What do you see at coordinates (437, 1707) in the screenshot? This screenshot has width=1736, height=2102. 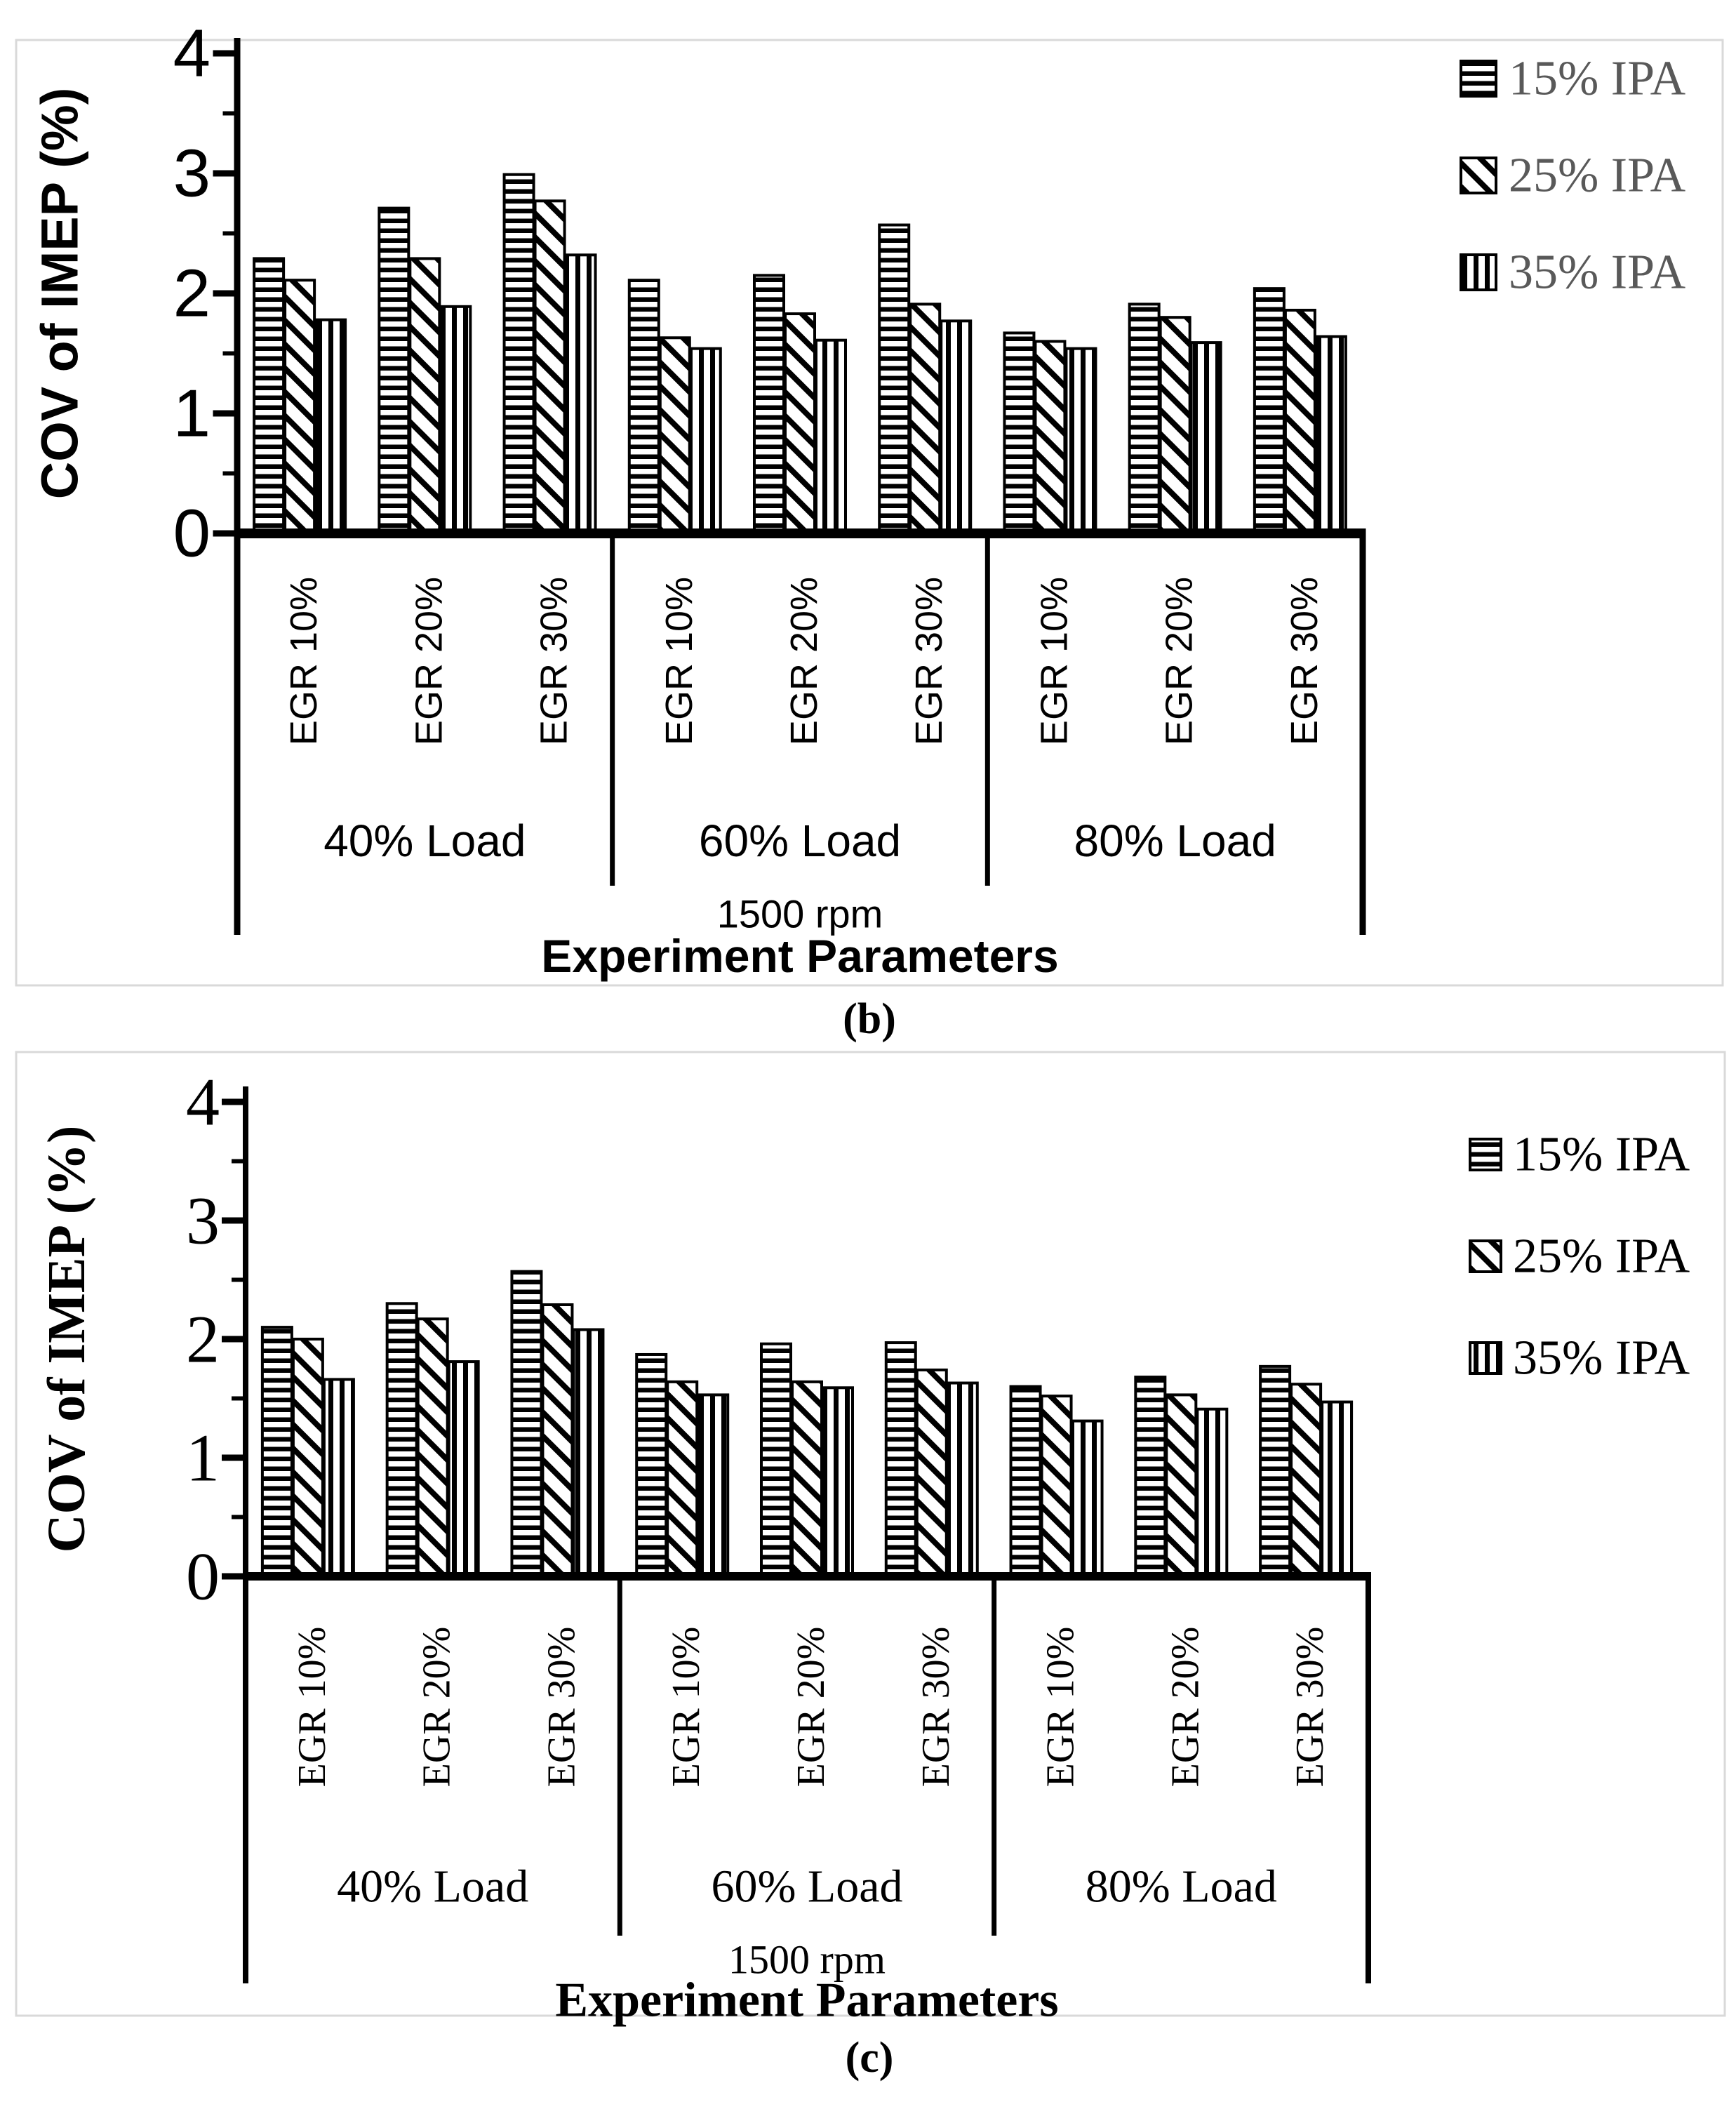 I see `egr-label-c-1: EGR 20%` at bounding box center [437, 1707].